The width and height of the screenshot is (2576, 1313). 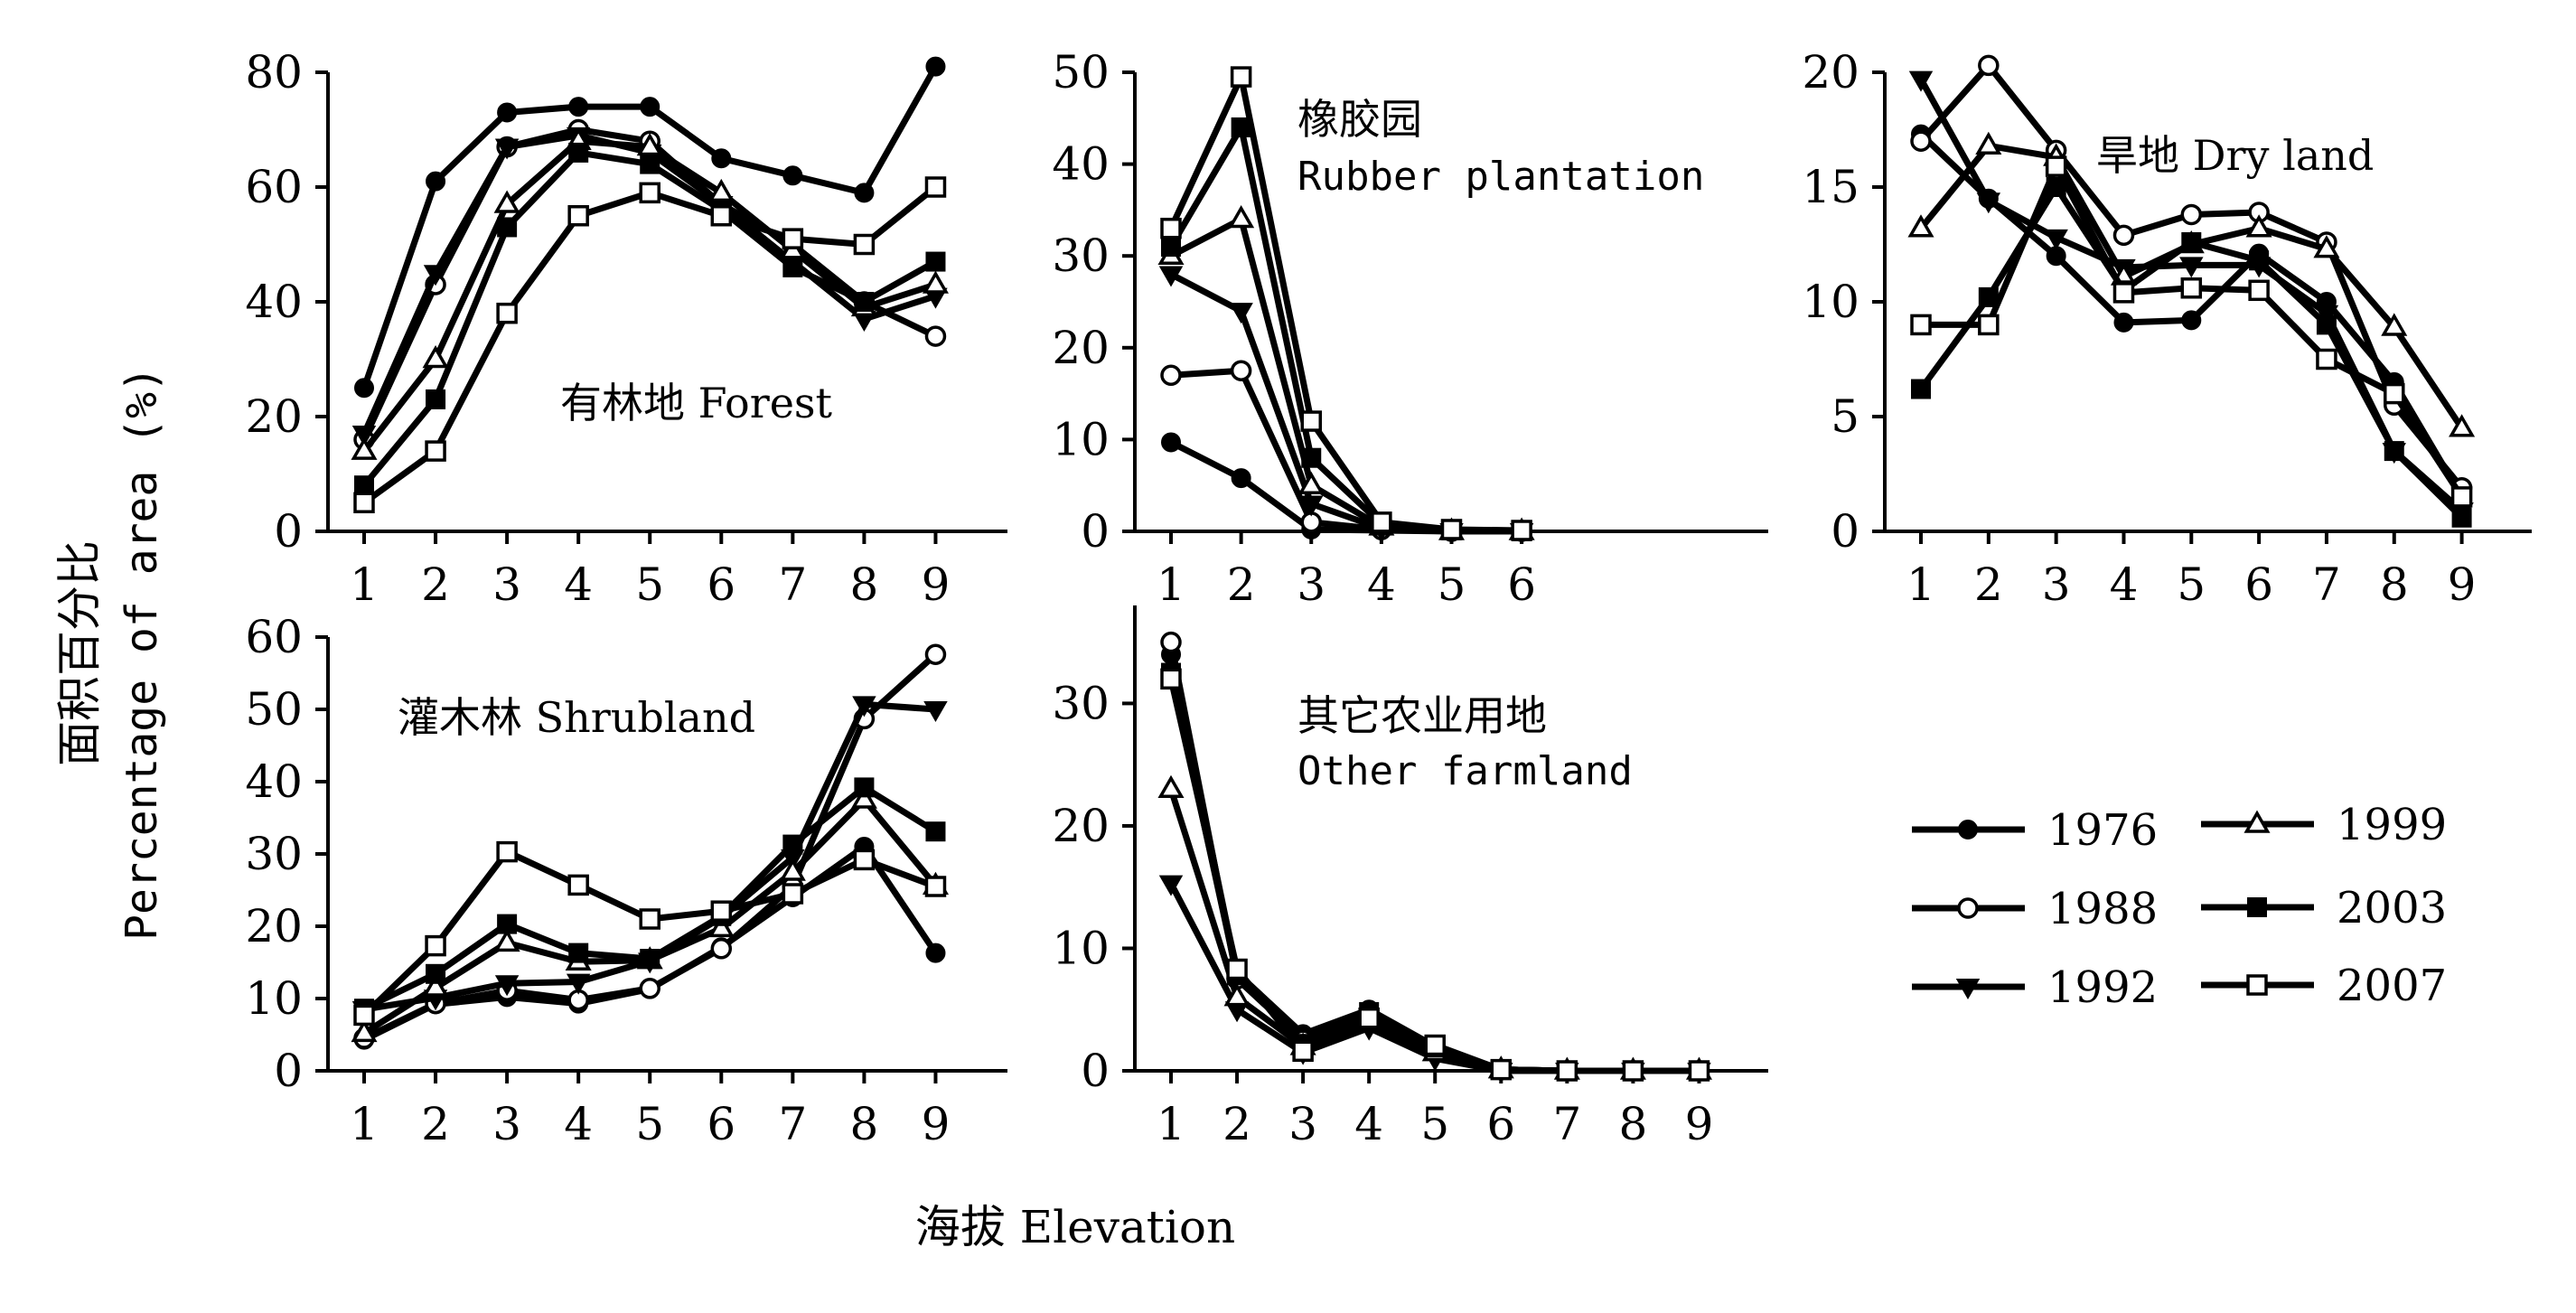 I want to click on series-2007, so click(x=2191, y=331).